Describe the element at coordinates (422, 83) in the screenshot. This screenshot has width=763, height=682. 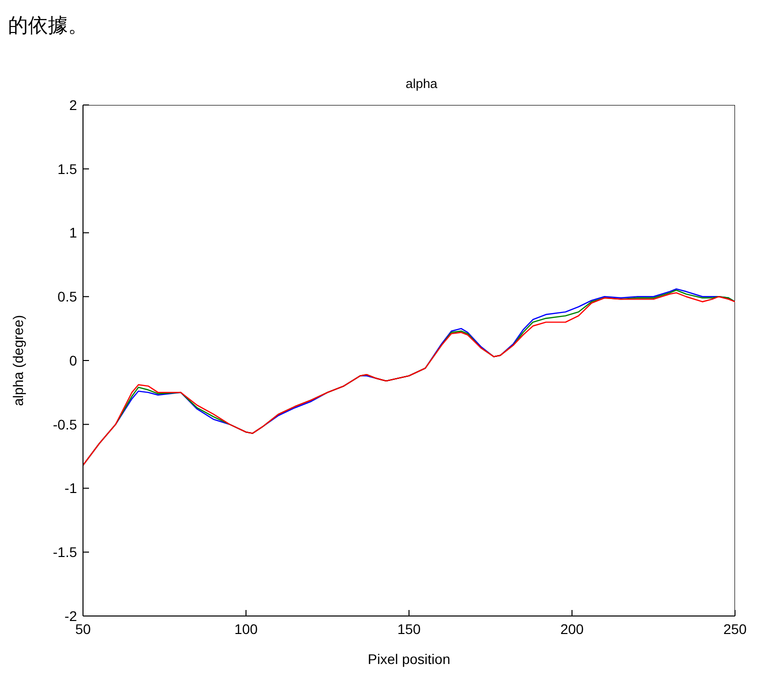
I see `chart-title: alpha` at that location.